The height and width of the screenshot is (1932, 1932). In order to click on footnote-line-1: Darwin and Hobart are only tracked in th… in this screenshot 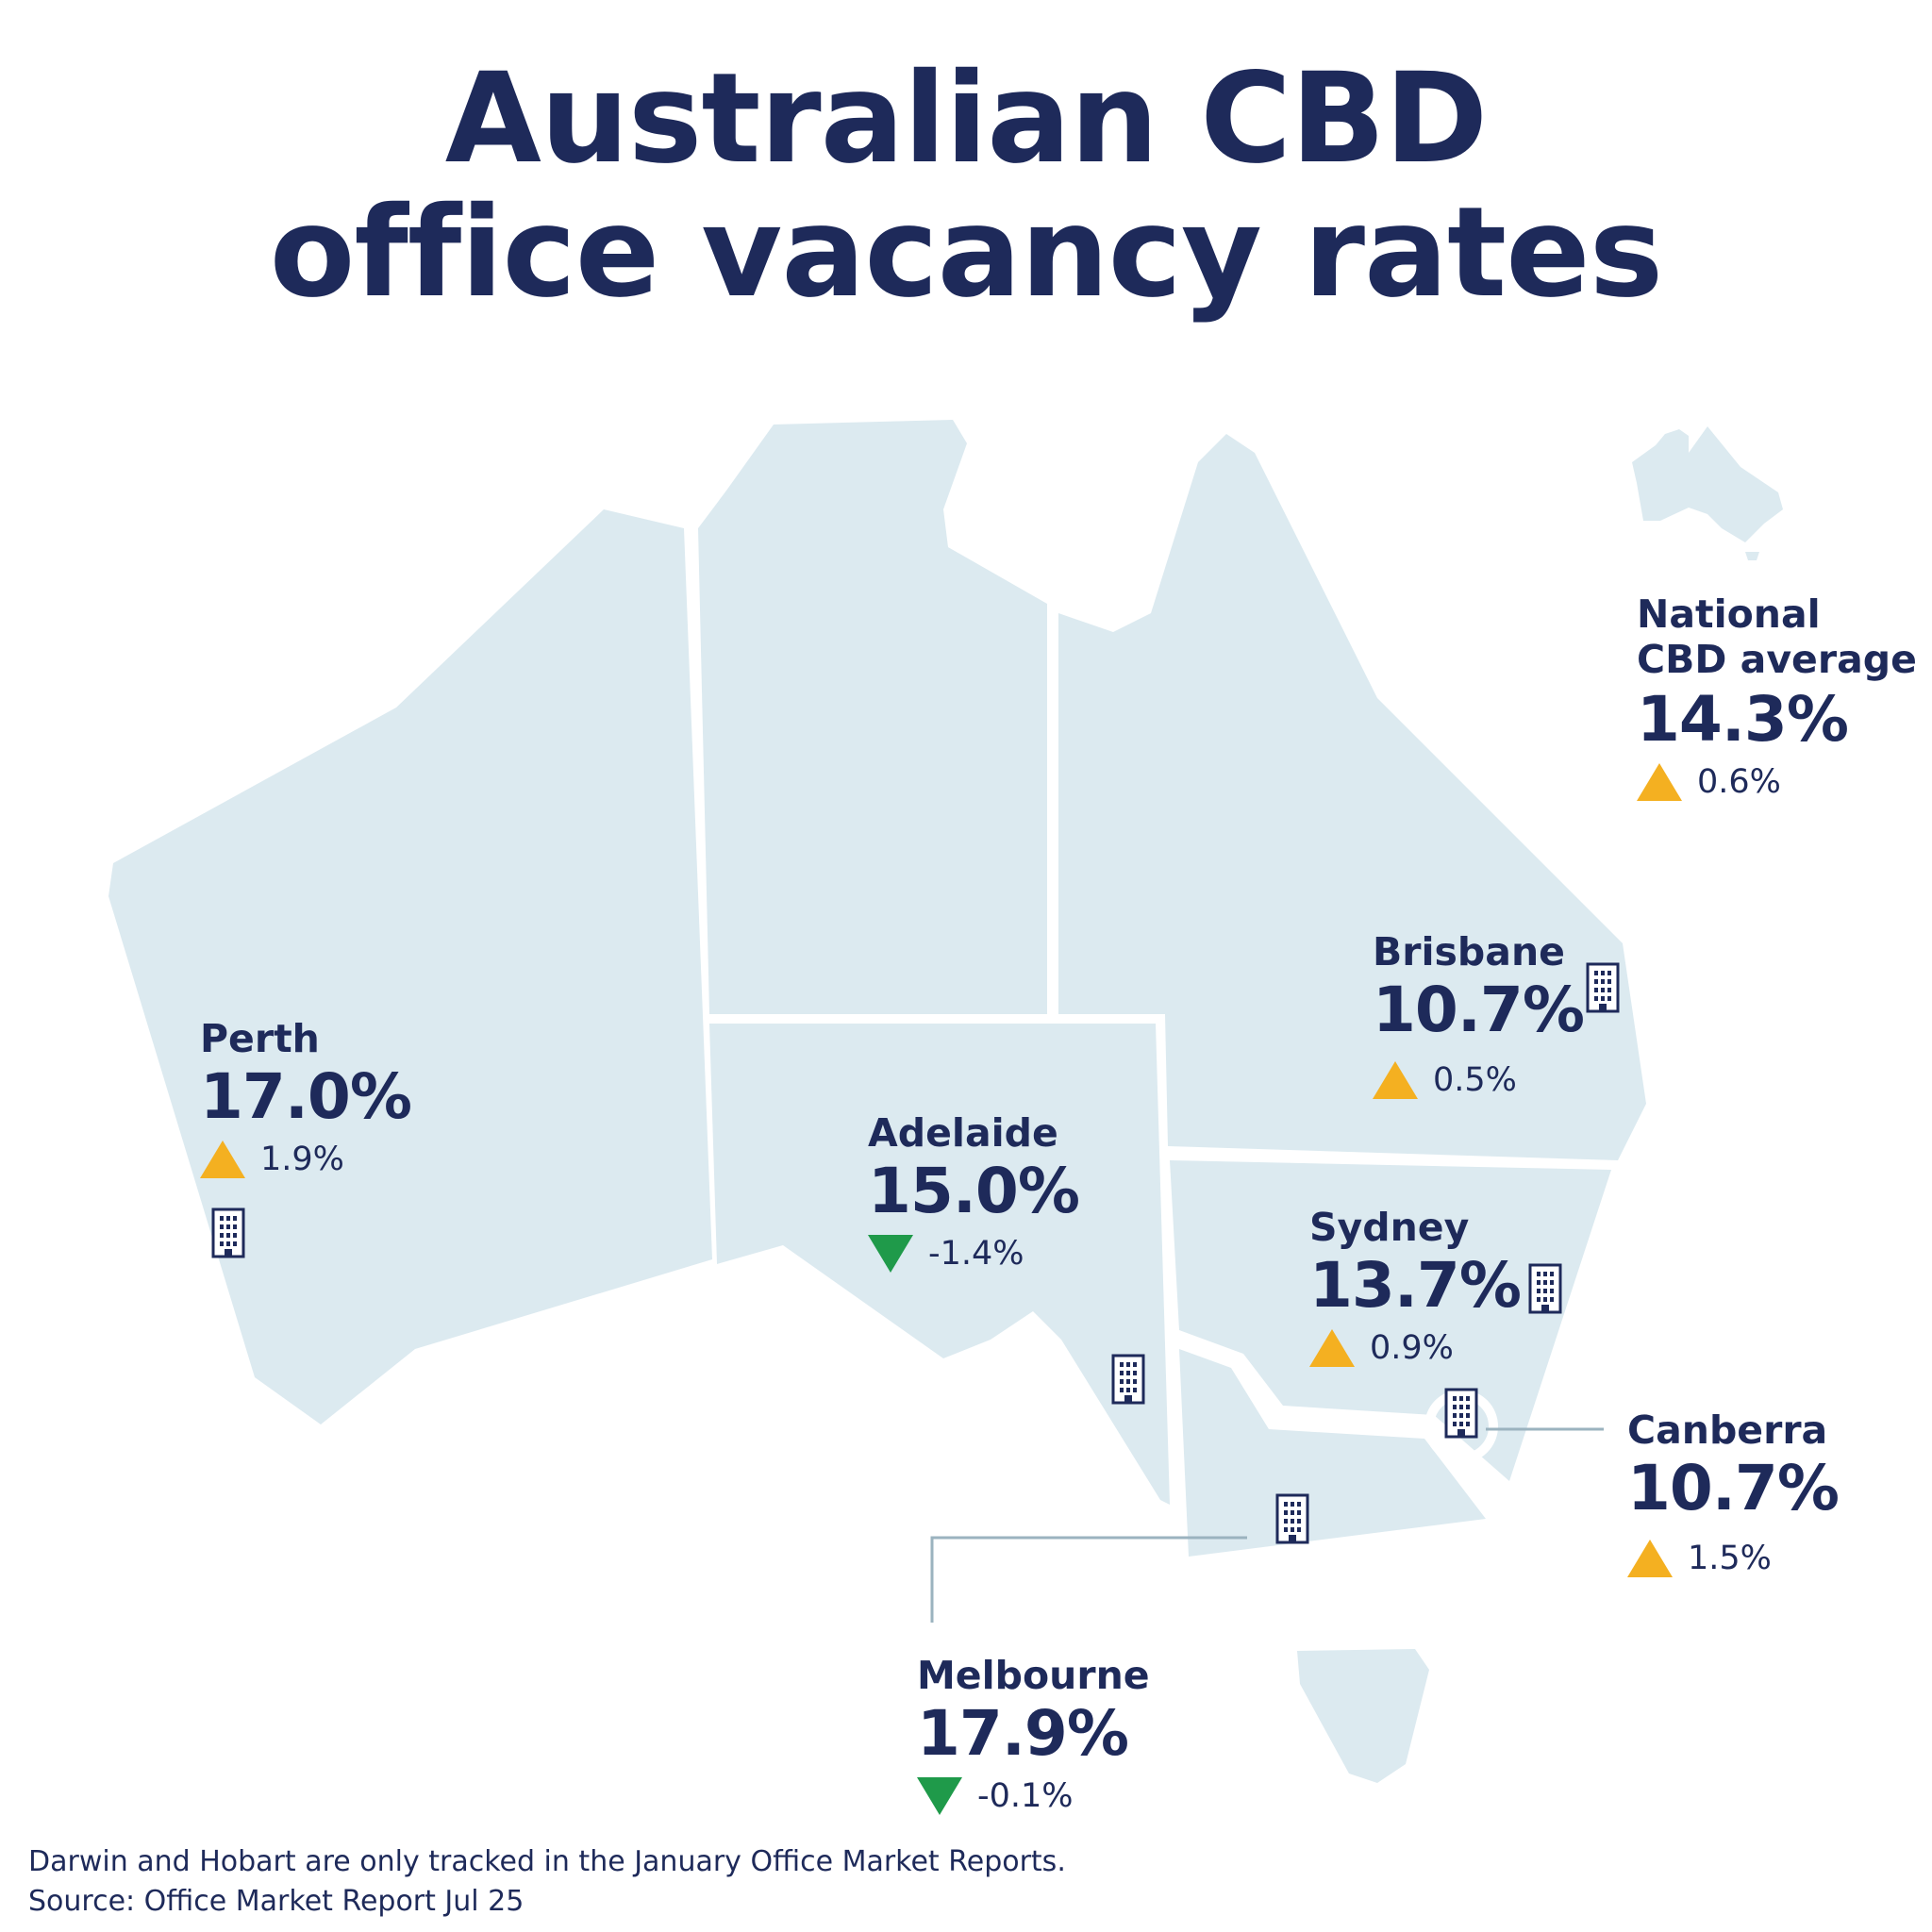, I will do `click(547, 1861)`.